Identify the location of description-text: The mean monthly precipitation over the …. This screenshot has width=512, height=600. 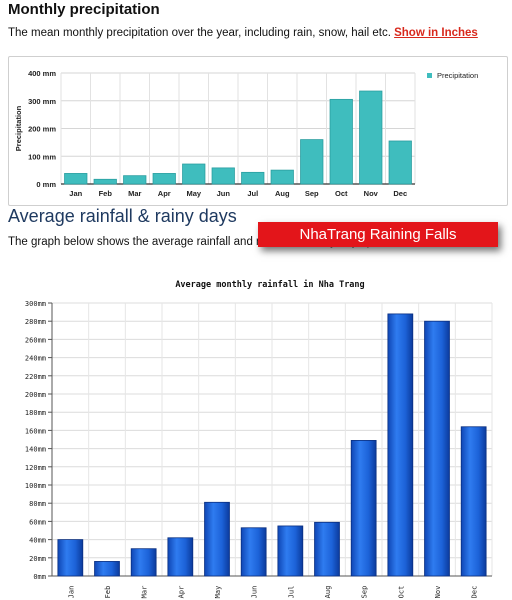
(199, 33).